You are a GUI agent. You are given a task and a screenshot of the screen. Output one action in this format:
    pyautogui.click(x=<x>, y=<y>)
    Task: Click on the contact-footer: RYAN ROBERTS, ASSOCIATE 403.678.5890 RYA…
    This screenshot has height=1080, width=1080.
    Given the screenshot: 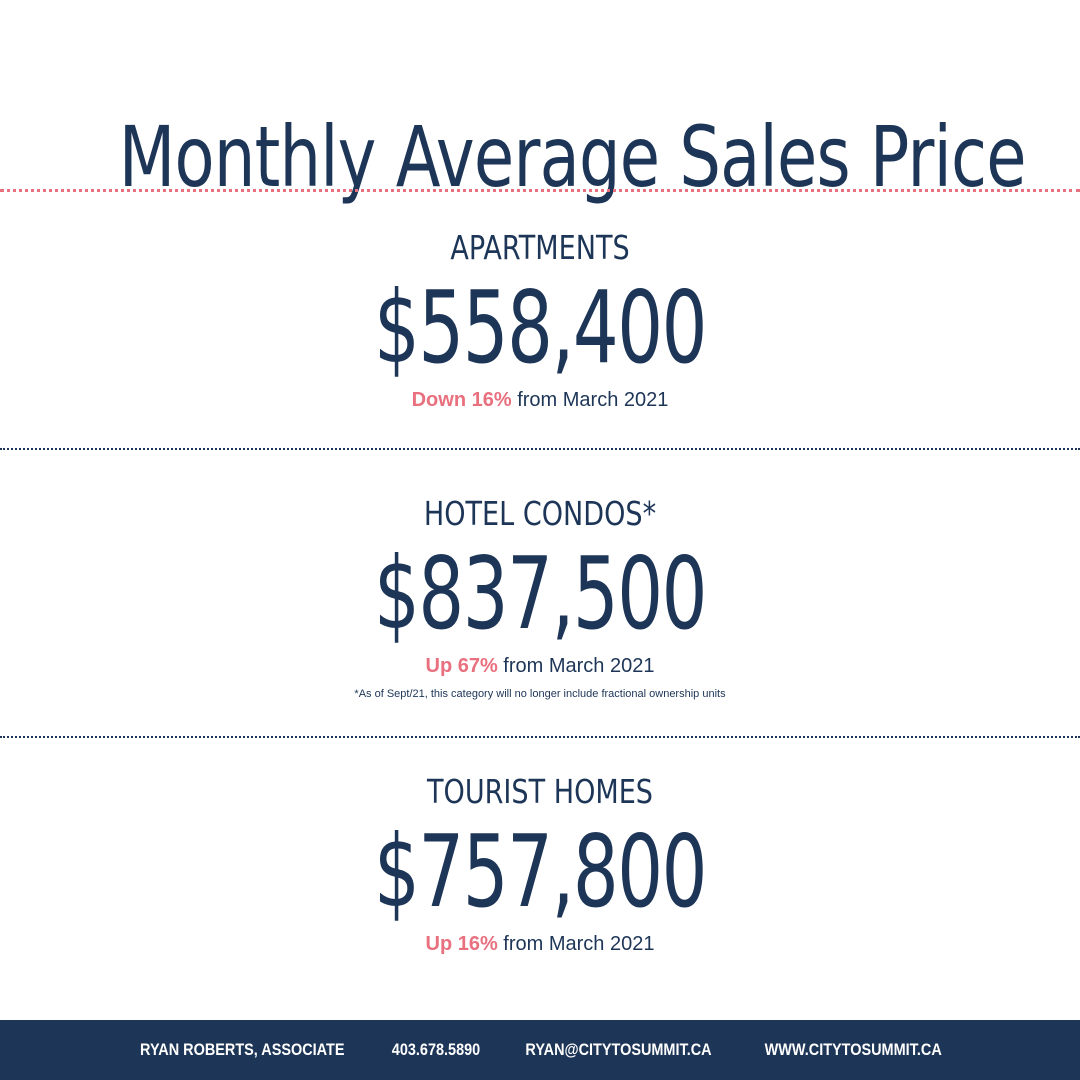 What is the action you would take?
    pyautogui.click(x=540, y=1050)
    